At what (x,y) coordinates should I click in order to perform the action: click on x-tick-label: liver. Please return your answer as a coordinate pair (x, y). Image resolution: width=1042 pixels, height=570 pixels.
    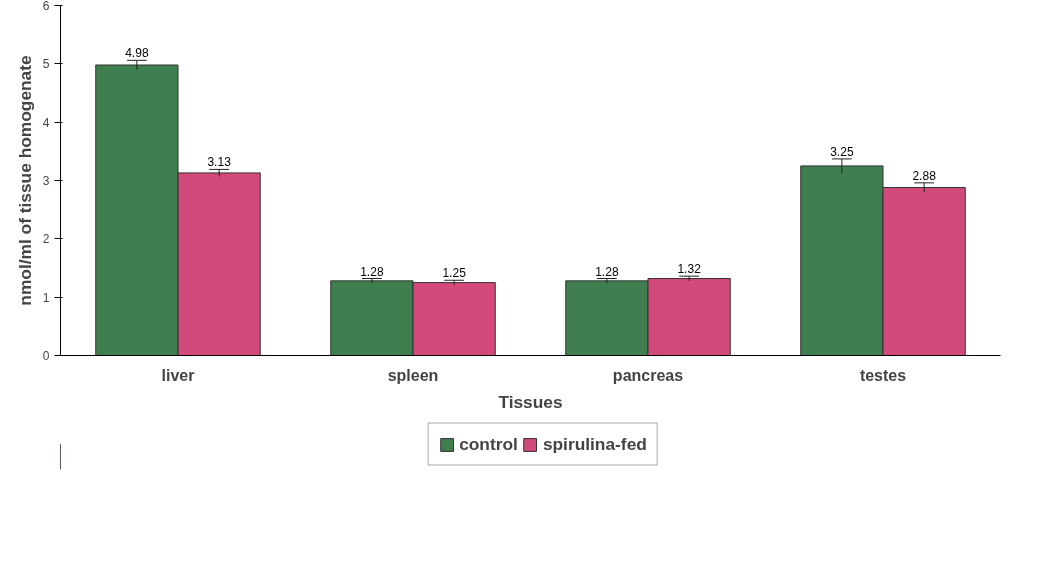
    Looking at the image, I should click on (178, 375).